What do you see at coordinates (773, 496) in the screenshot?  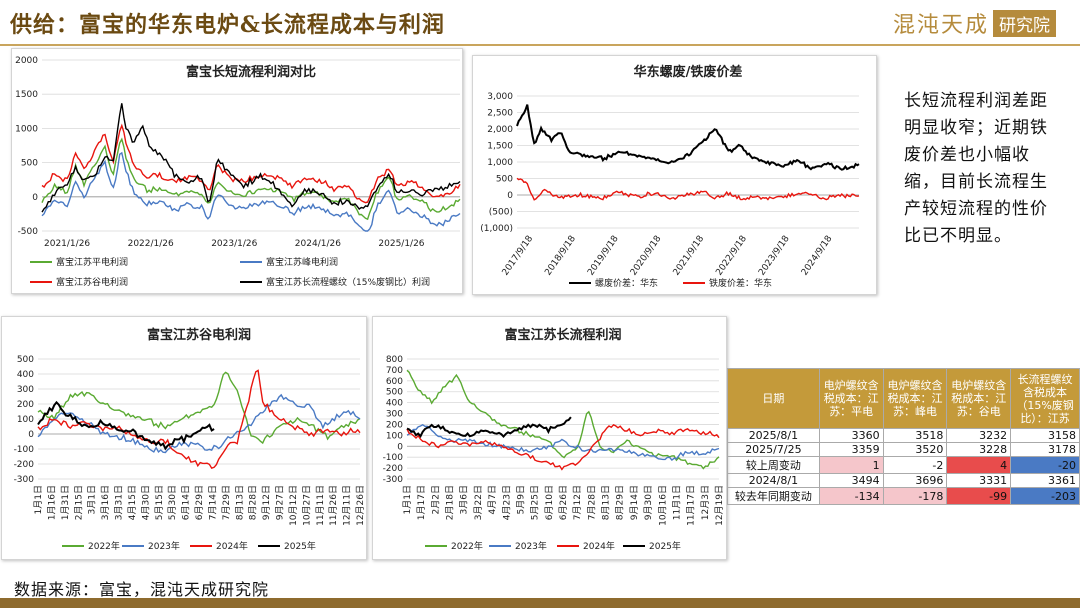 I see `table-cell-date: 较去年同期变动` at bounding box center [773, 496].